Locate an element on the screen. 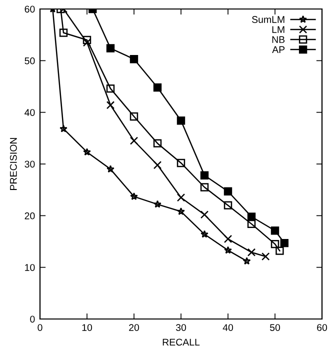  legend-label: AP is located at coordinates (278, 49).